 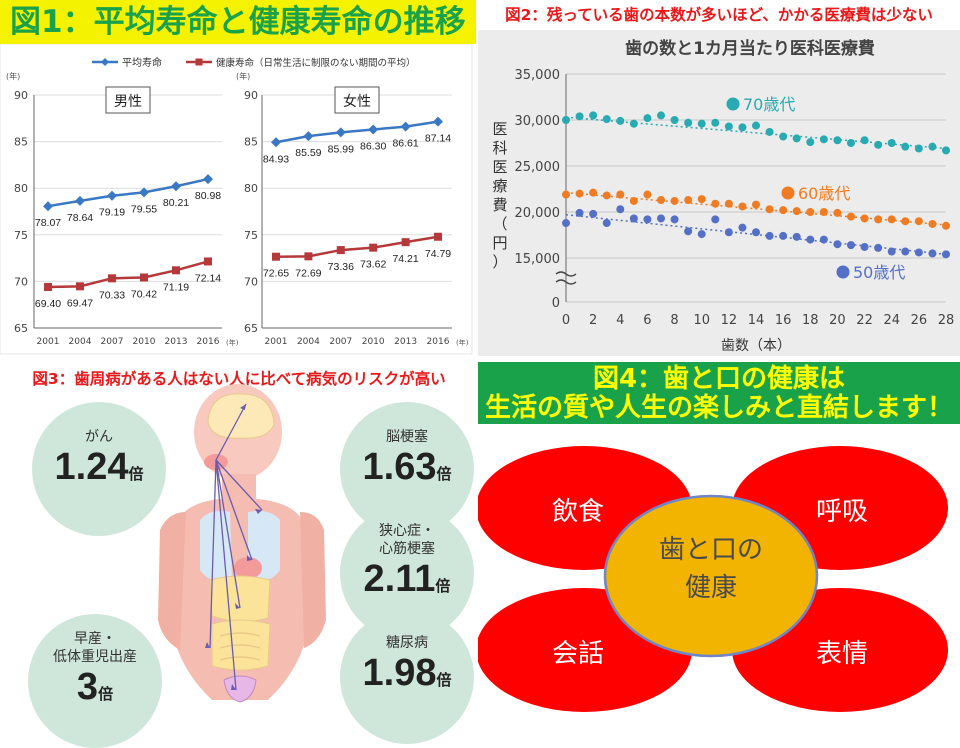 I want to click on x-tick-label: 6, so click(x=647, y=320).